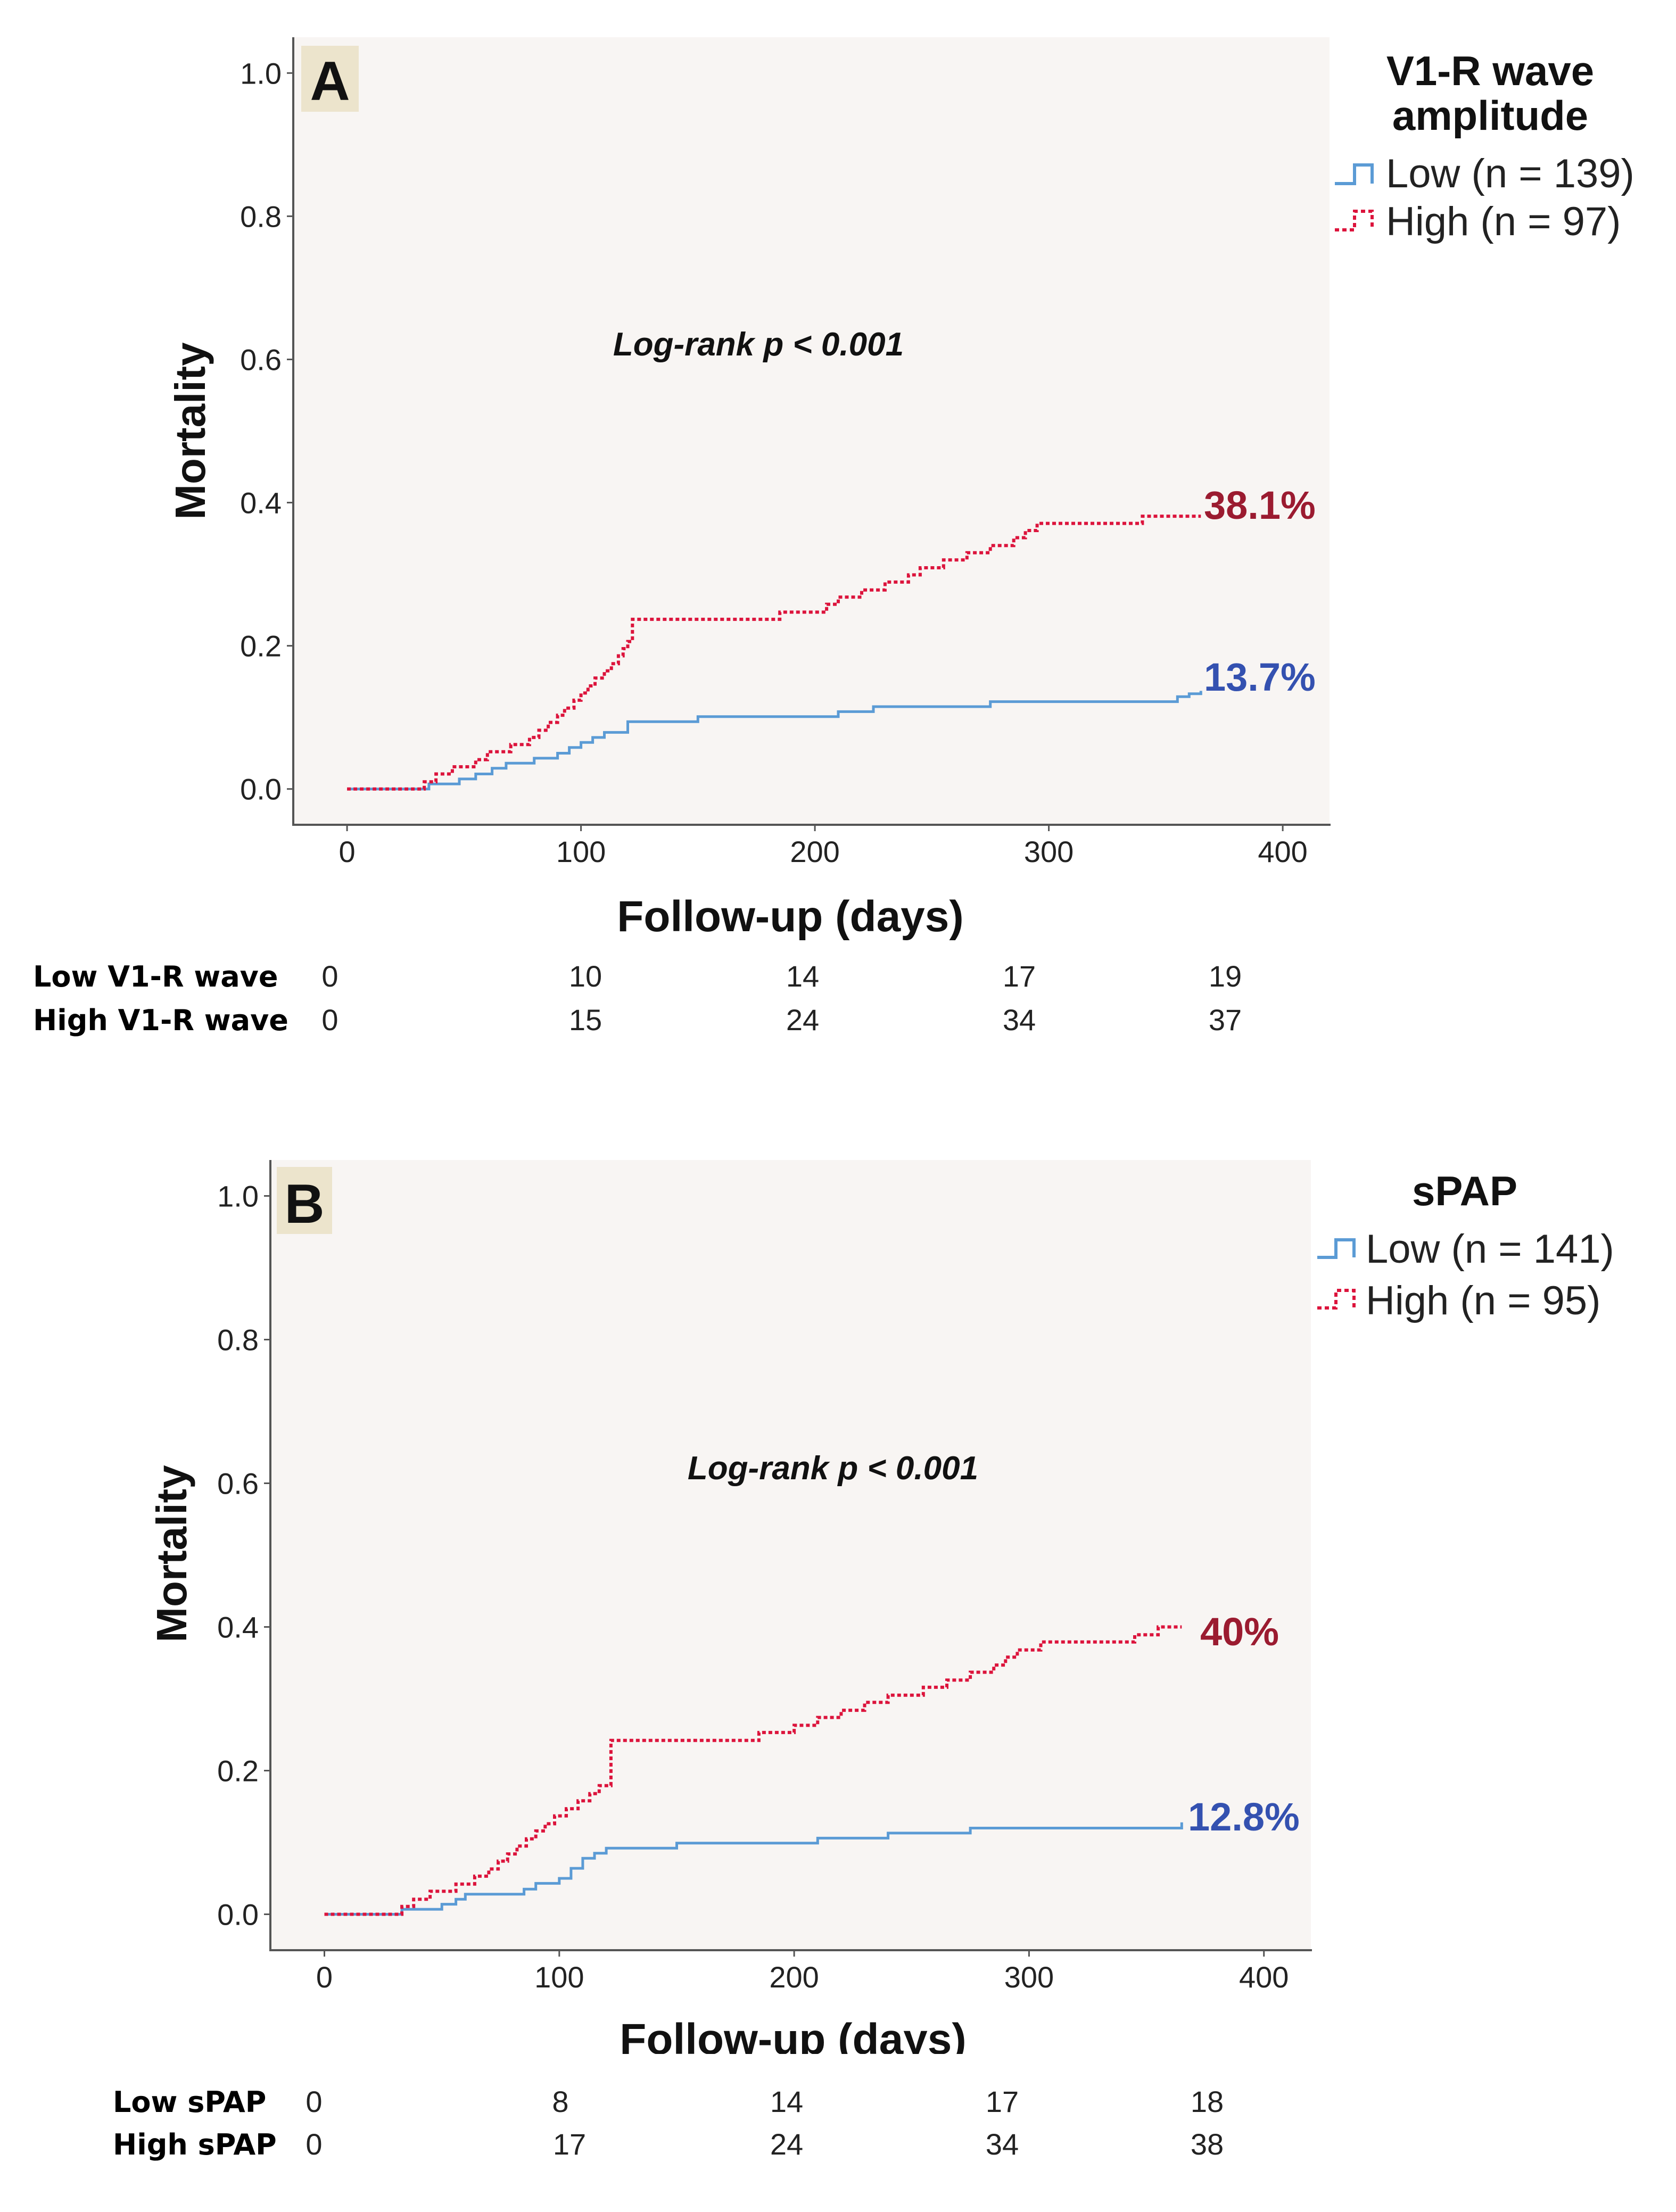 Image resolution: width=1676 pixels, height=2212 pixels. Describe the element at coordinates (781, 1020) in the screenshot. I see `risk-row-high: 0 15 24 34 37` at that location.